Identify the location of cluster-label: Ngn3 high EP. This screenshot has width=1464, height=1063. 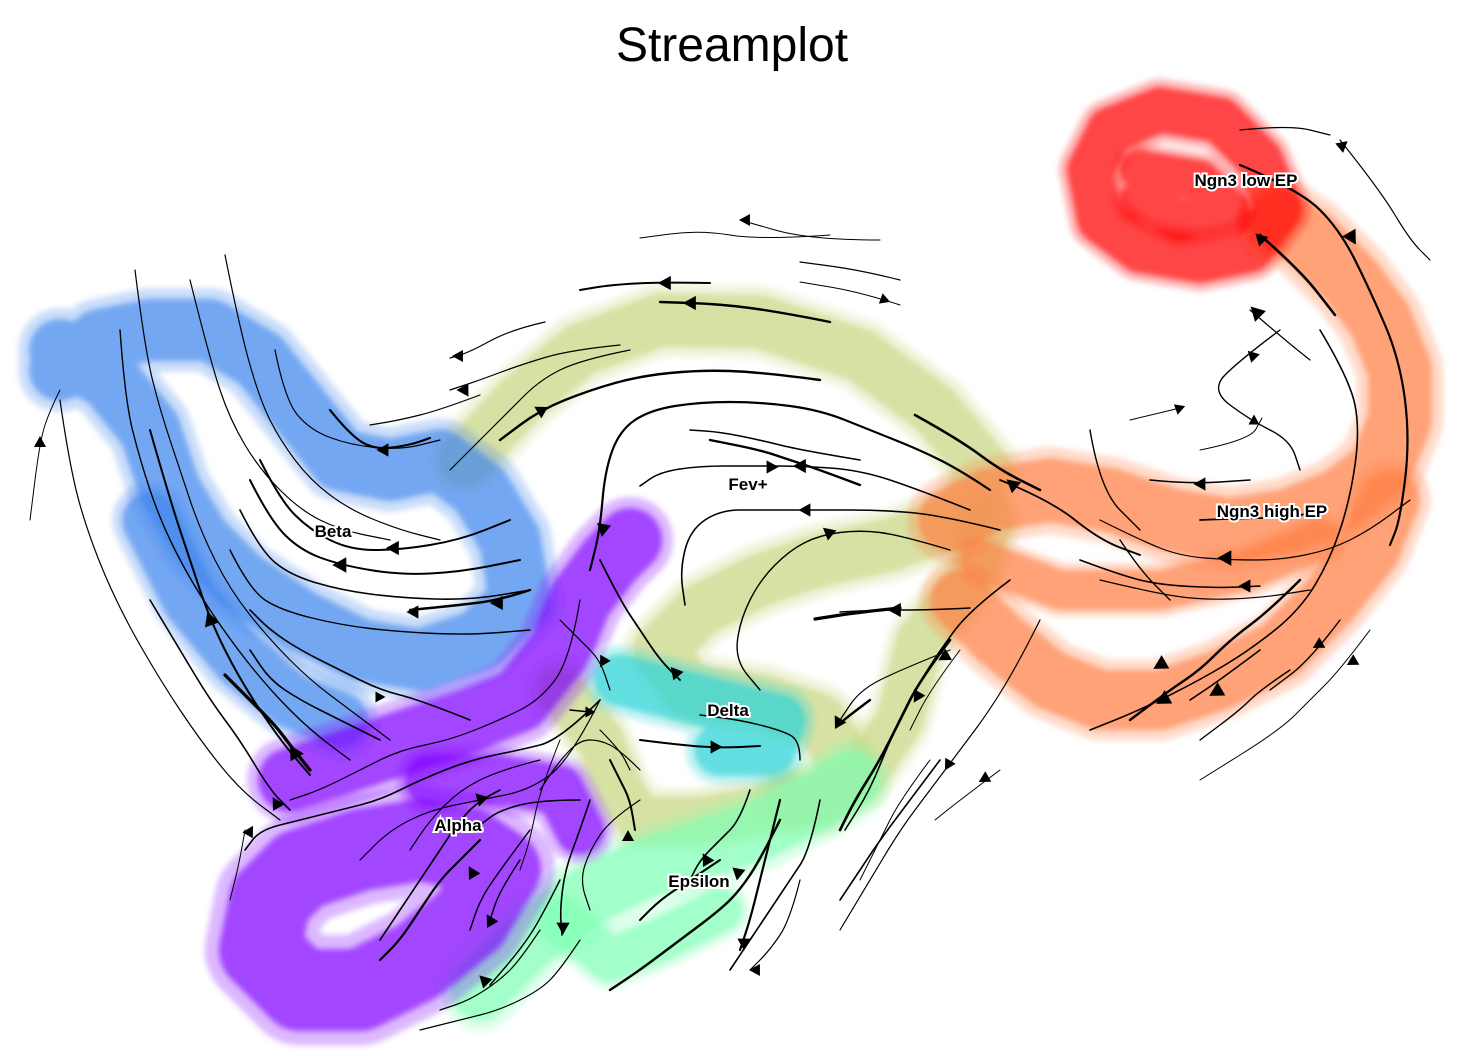
(1272, 511).